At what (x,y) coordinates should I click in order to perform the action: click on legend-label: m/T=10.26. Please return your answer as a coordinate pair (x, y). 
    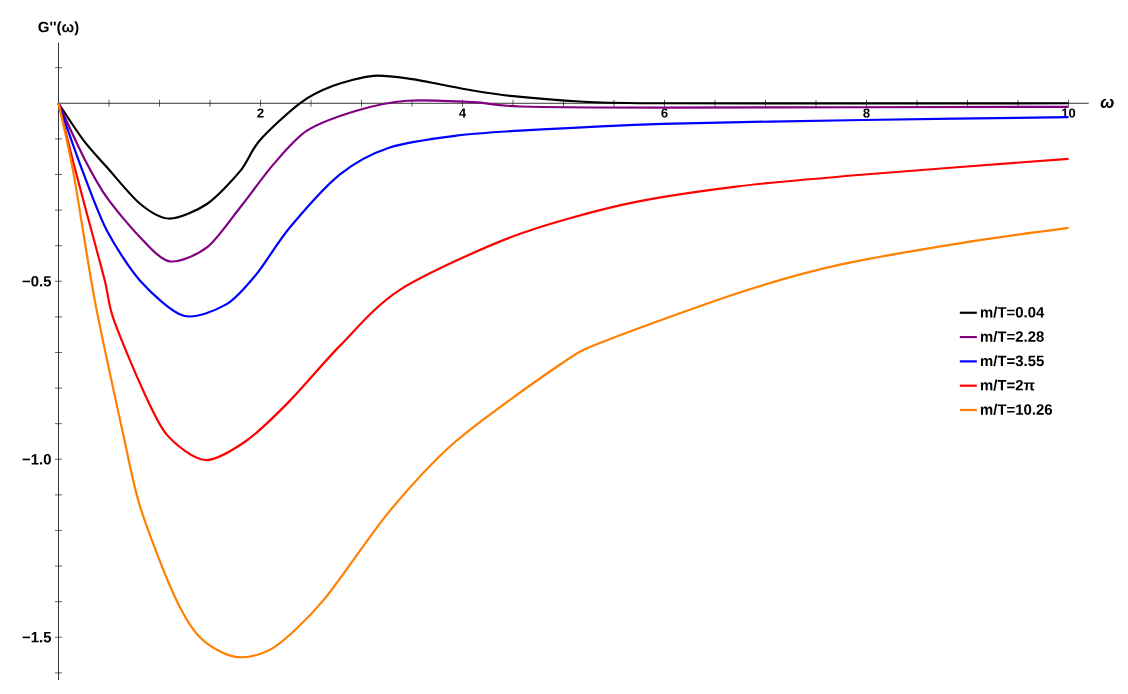
    Looking at the image, I should click on (1016, 409).